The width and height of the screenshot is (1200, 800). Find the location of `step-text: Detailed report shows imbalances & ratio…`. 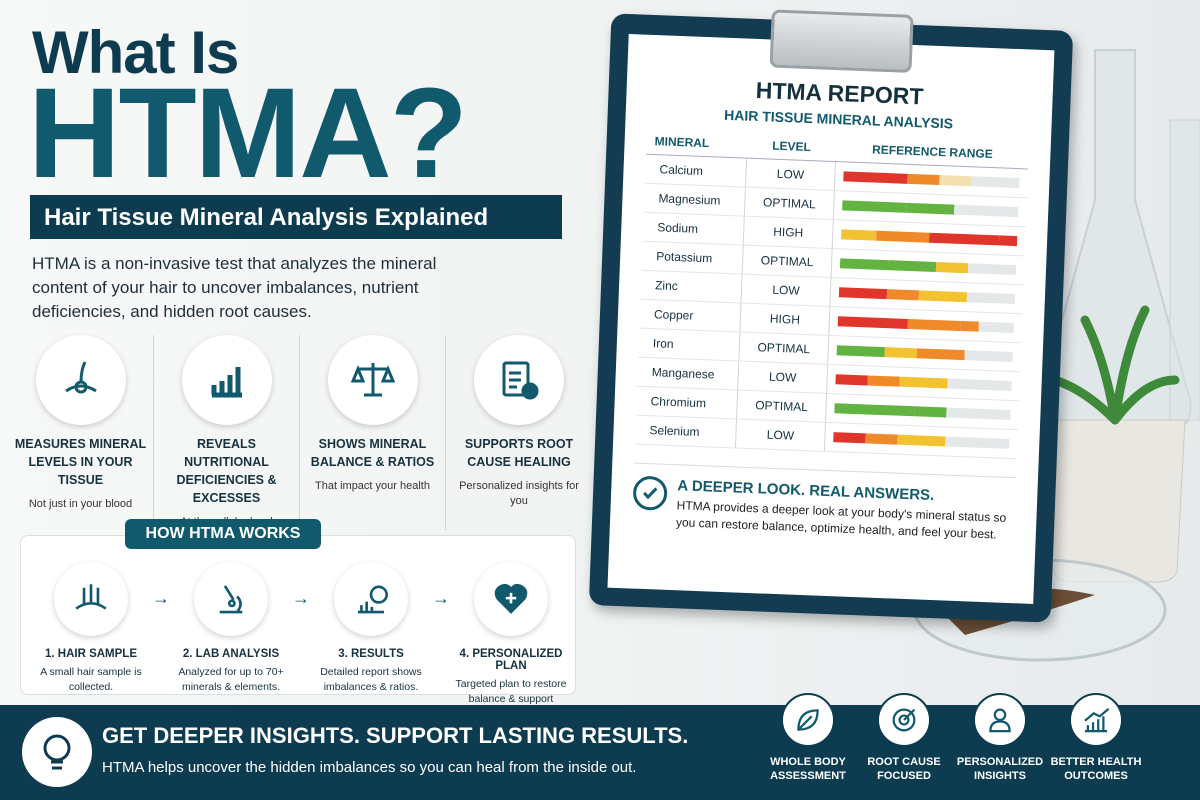

step-text: Detailed report shows imbalances & ratio… is located at coordinates (371, 679).